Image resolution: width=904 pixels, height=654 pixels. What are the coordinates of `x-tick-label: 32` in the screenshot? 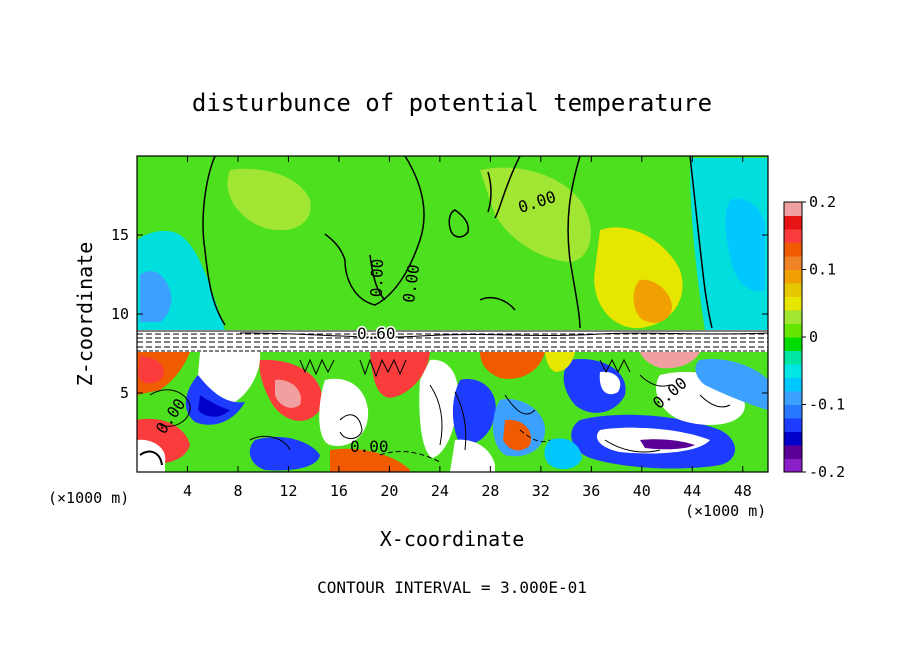 It's located at (541, 491).